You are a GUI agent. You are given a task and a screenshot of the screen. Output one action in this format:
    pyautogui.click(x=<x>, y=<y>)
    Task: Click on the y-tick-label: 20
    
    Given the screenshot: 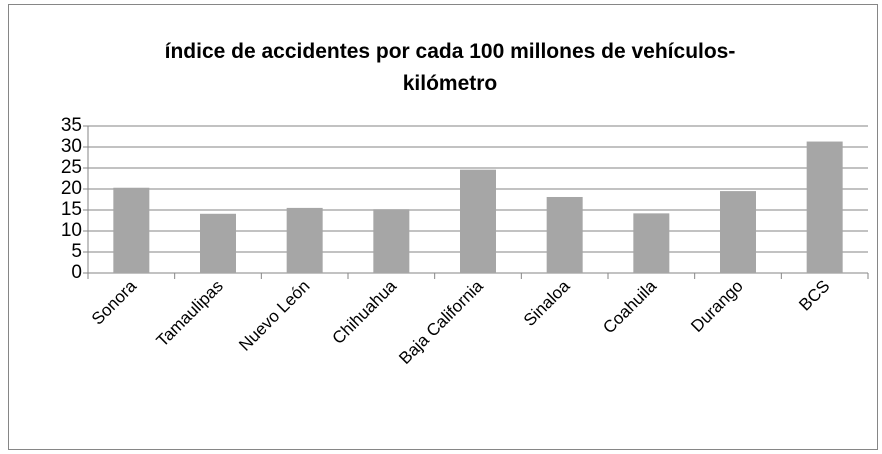 What is the action you would take?
    pyautogui.click(x=71, y=188)
    